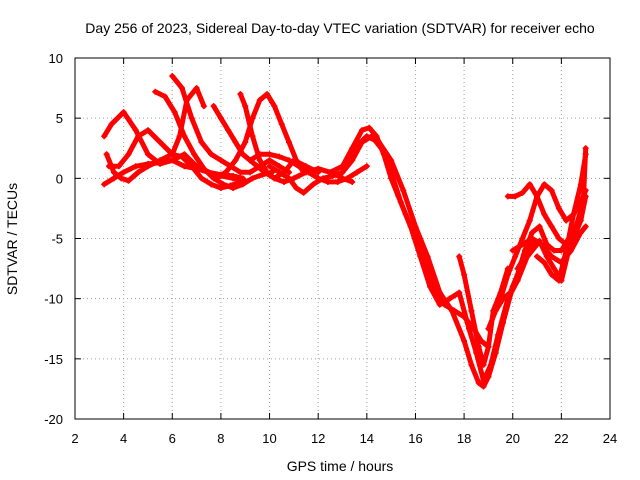 The height and width of the screenshot is (480, 640). I want to click on y-axis-label: SDTVAR / TECUs, so click(12, 239).